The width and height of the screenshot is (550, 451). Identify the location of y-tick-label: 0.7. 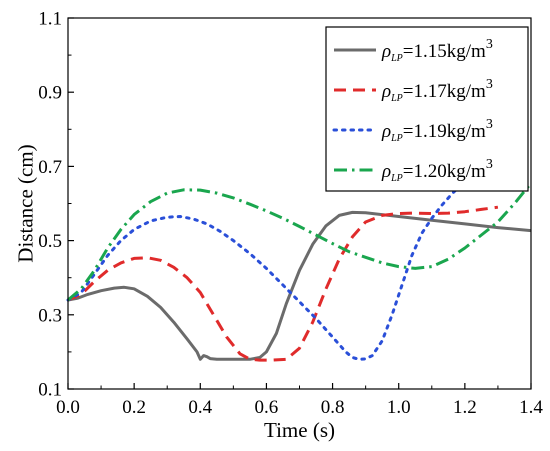
(50, 167).